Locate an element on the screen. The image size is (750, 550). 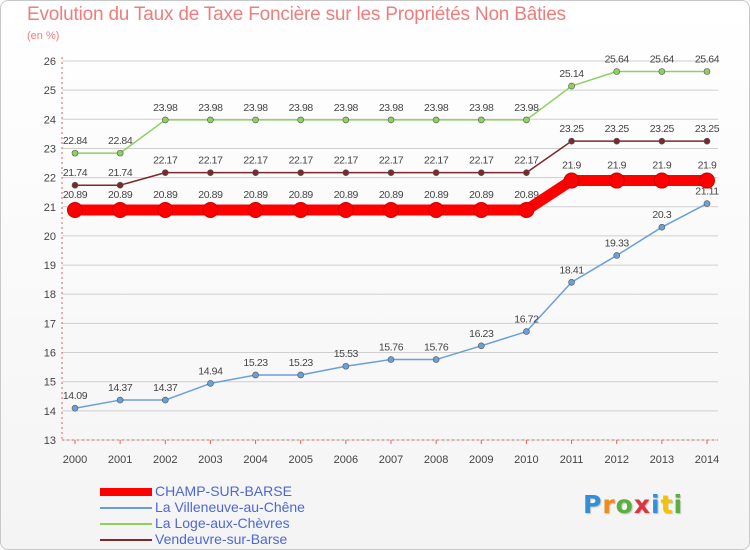
x-tick-label: 2006 is located at coordinates (346, 460).